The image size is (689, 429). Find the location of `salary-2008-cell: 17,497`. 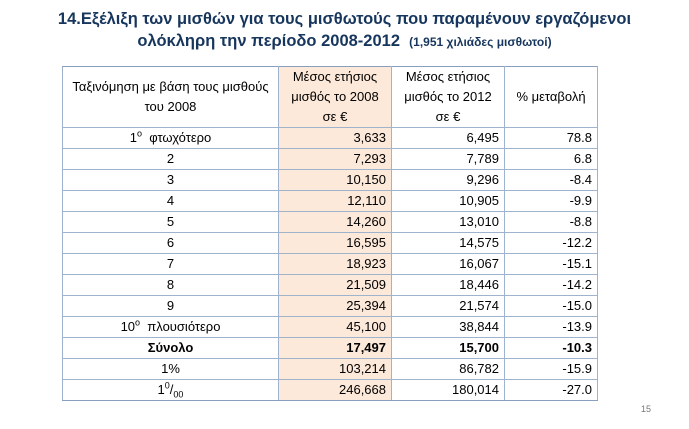

salary-2008-cell: 17,497 is located at coordinates (335, 348).